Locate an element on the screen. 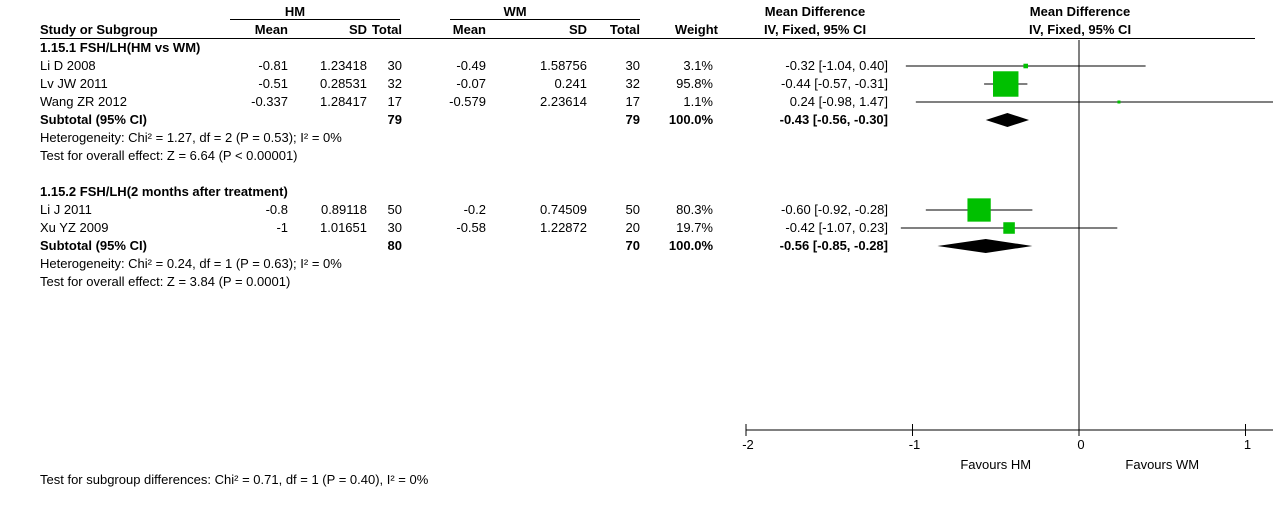 The width and height of the screenshot is (1273, 511). mean2-cell: -0.2 is located at coordinates (474, 209).